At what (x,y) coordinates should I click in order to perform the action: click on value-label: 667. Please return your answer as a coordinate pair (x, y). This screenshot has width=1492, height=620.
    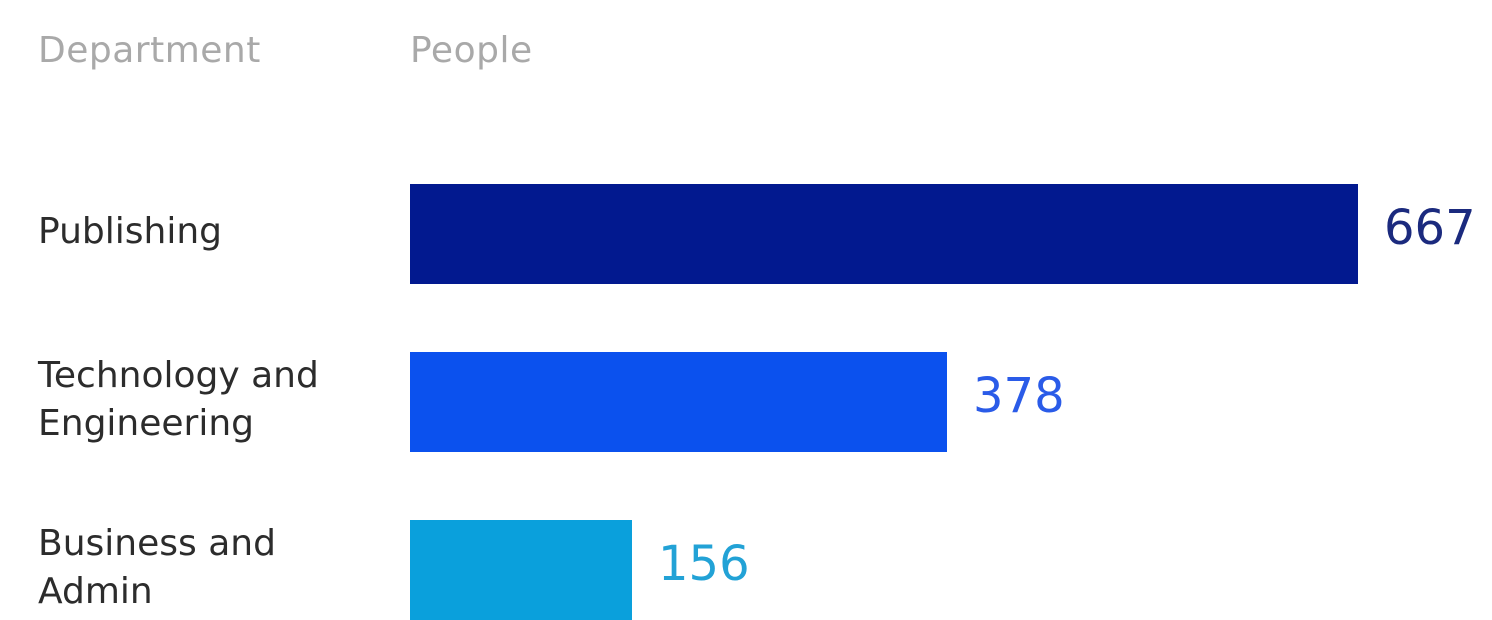
    Looking at the image, I should click on (1430, 228).